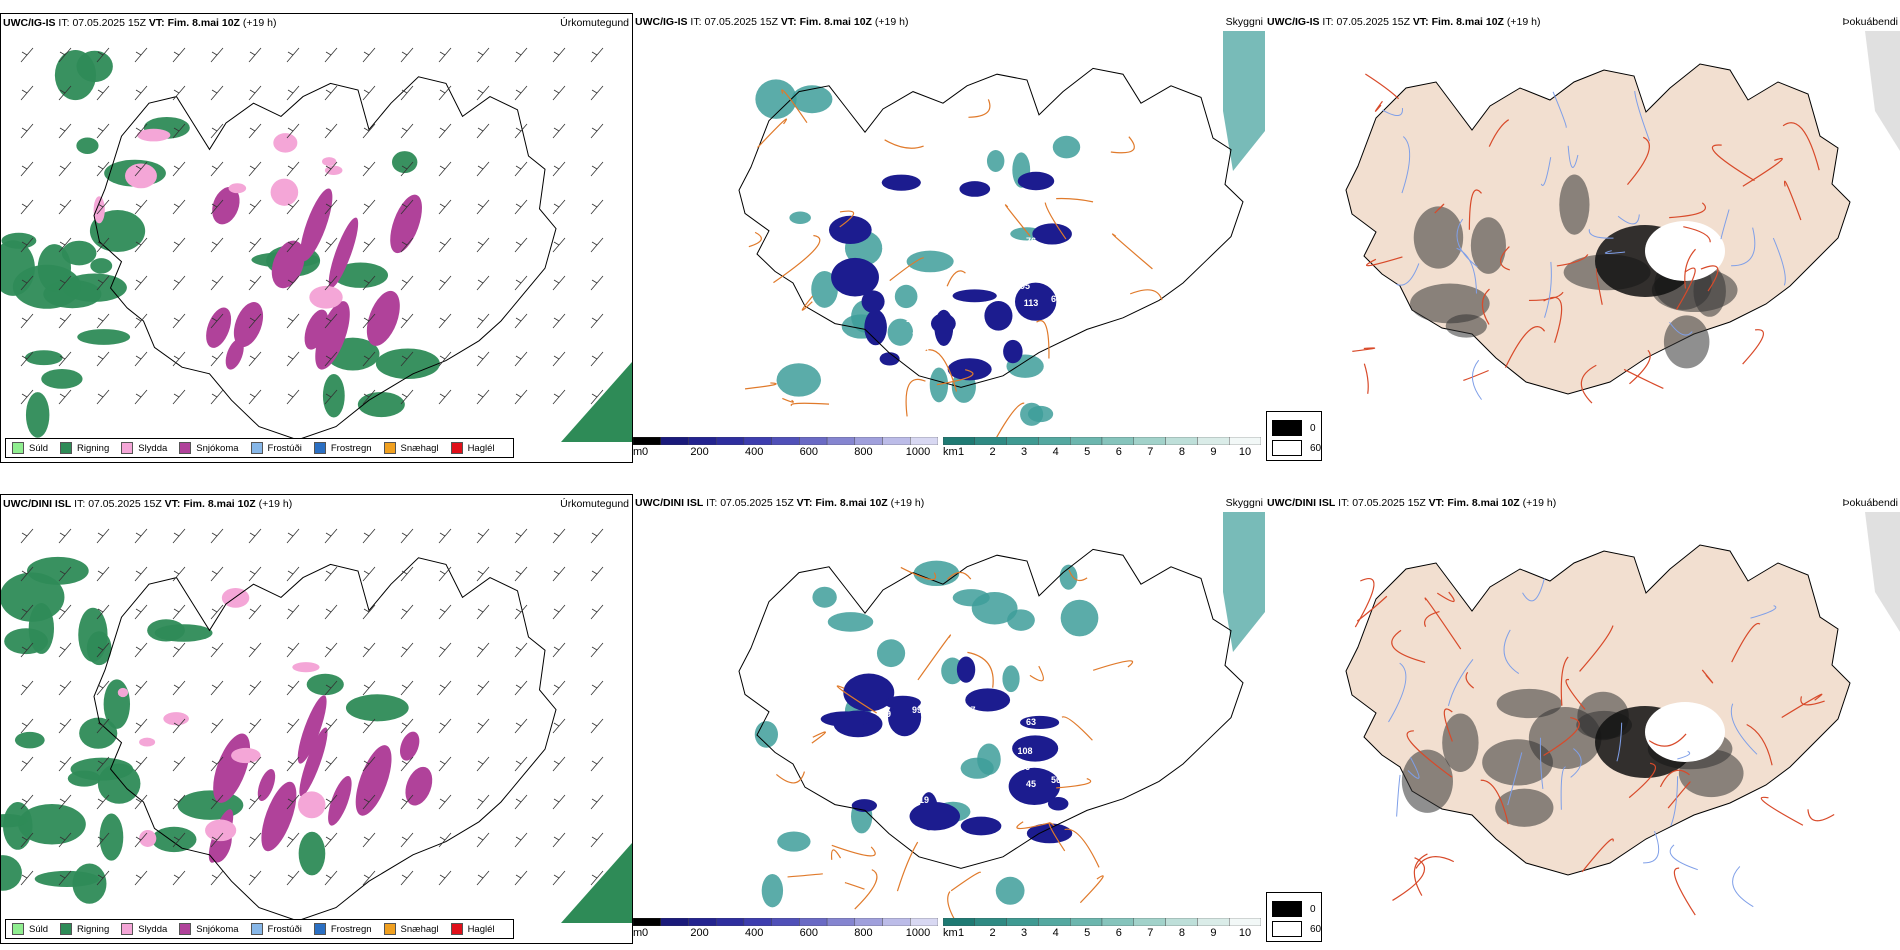 This screenshot has width=1900, height=950. What do you see at coordinates (1213, 933) in the screenshot?
I see `colorbar-tick: 9` at bounding box center [1213, 933].